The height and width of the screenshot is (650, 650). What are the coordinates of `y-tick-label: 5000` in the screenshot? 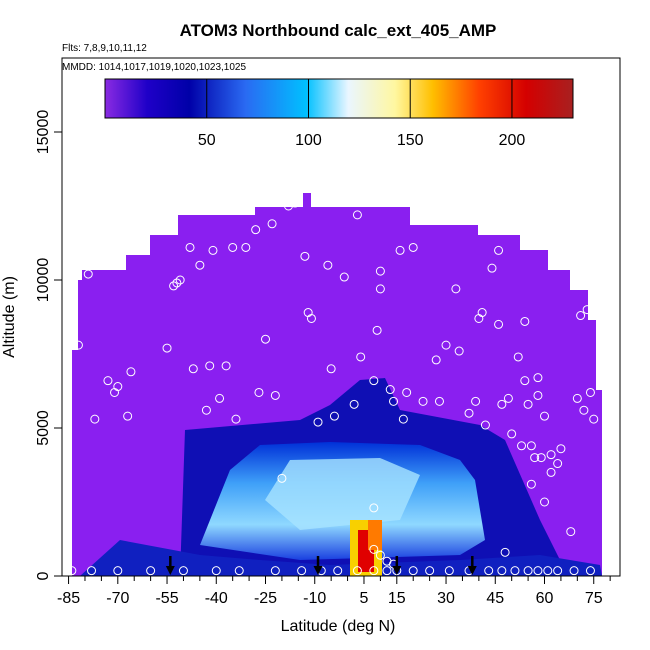 It's located at (43, 428).